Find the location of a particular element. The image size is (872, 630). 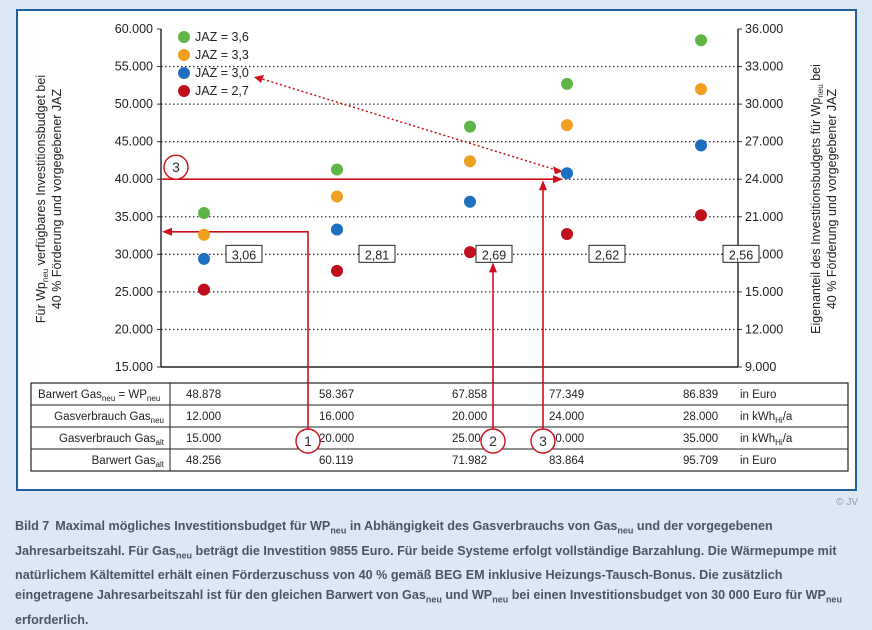

y-left-tick-label: 45.000 is located at coordinates (134, 142).